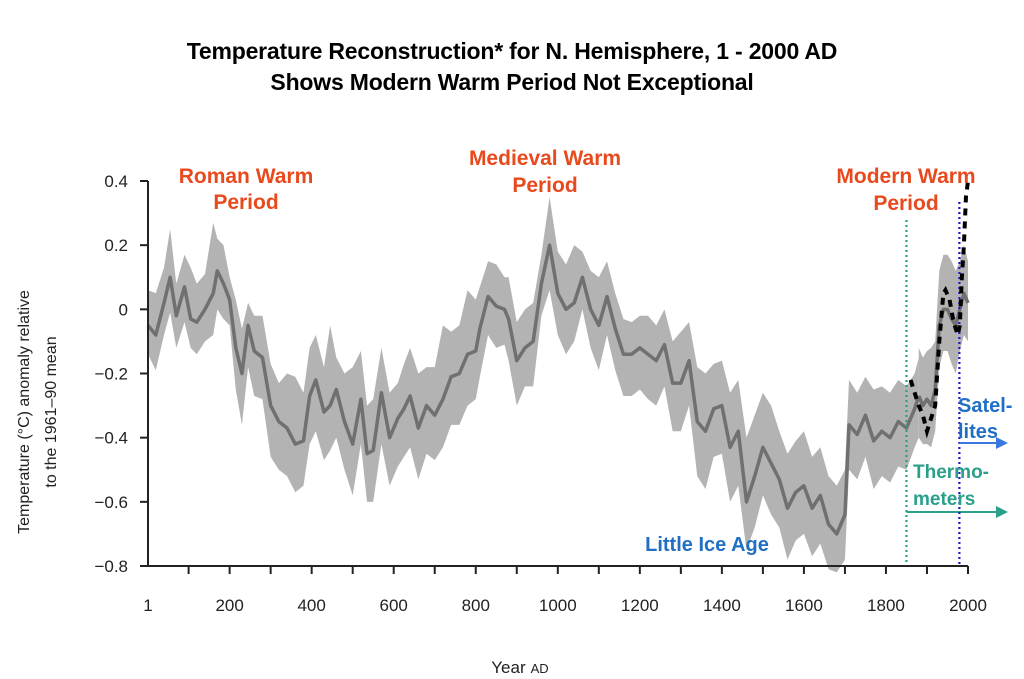  Describe the element at coordinates (24, 412) in the screenshot. I see `y-axis-label-line1: Temperature (°C) anomaly relative` at that location.